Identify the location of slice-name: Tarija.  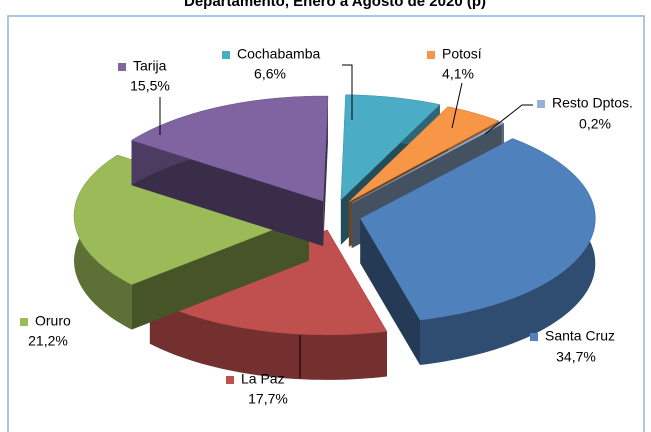
(150, 66).